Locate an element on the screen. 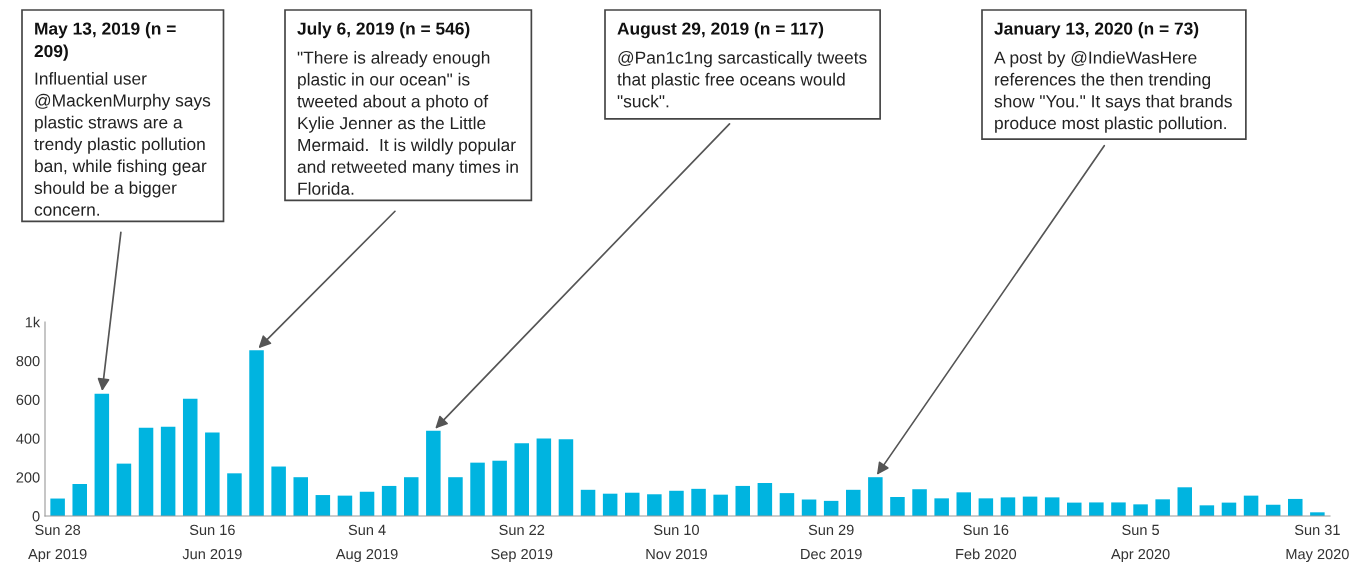 Image resolution: width=1361 pixels, height=575 pixels. annotation: @Pan1c1ng sarcastically tweets that plastic free oceans would "suck". is located at coordinates (742, 79).